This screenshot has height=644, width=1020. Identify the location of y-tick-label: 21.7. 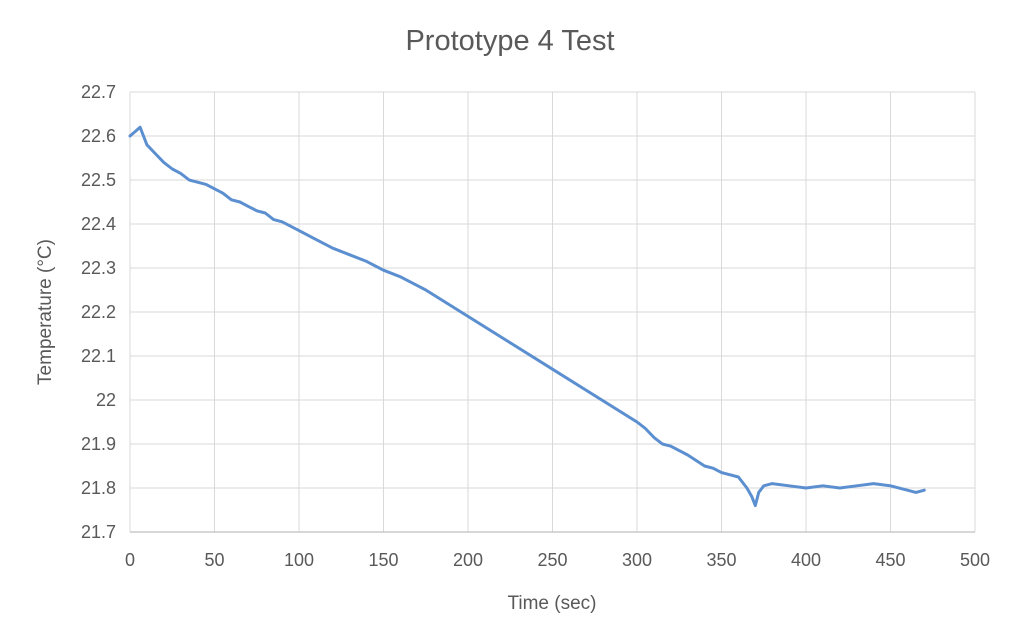
(98, 532).